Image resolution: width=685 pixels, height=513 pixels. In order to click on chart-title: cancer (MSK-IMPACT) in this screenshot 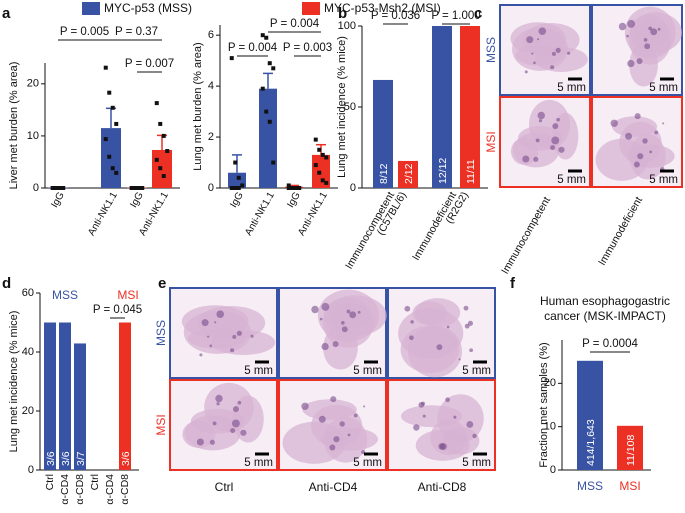, I will do `click(605, 316)`.